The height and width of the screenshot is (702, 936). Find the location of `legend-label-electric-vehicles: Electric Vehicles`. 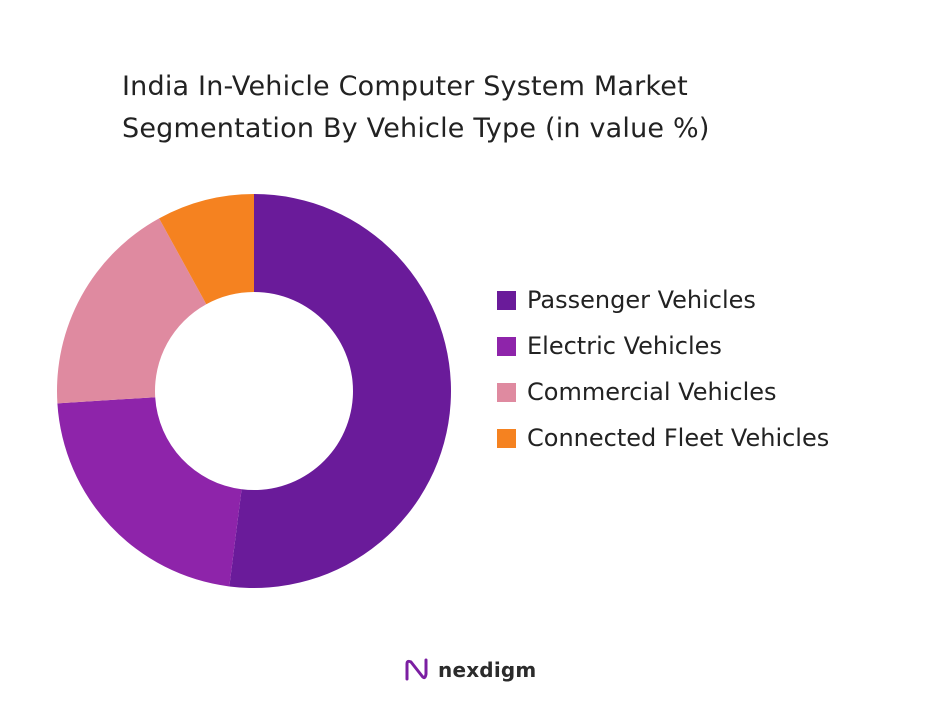

legend-label-electric-vehicles: Electric Vehicles is located at coordinates (624, 346).